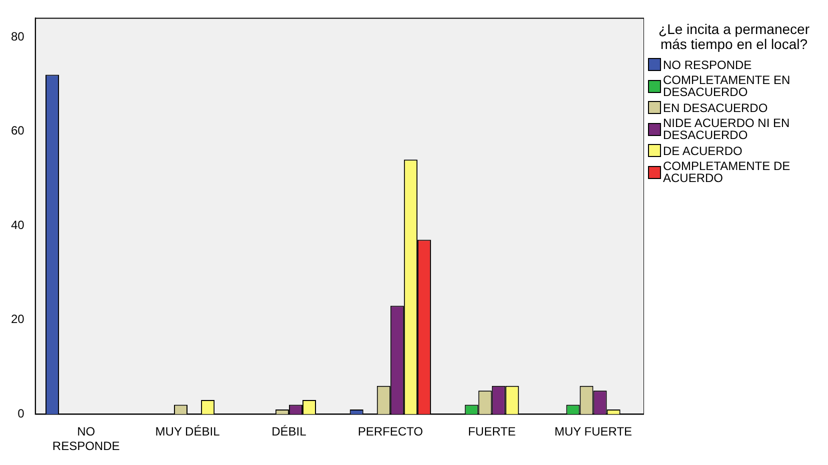 Image resolution: width=828 pixels, height=465 pixels. Describe the element at coordinates (17, 36) in the screenshot. I see `y-tick-label: 80` at that location.